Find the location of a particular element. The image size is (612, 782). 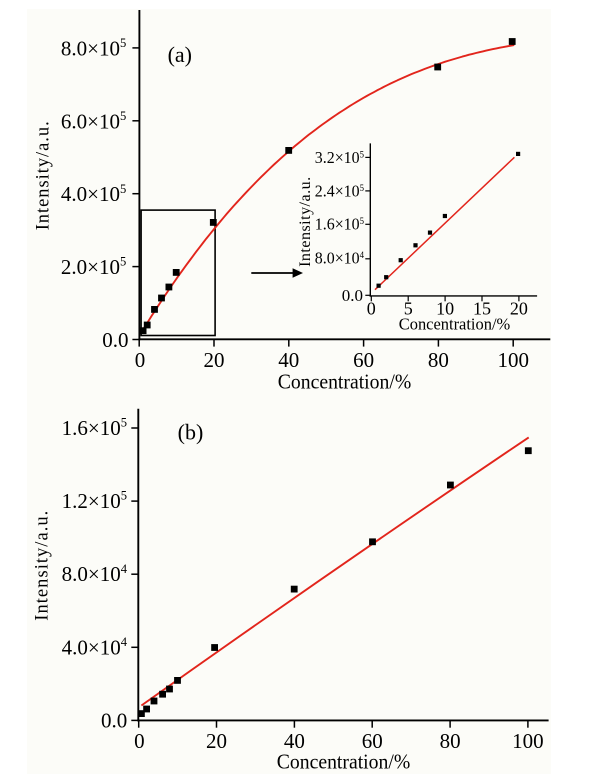

svg-text: 5 is located at coordinates (408, 308).